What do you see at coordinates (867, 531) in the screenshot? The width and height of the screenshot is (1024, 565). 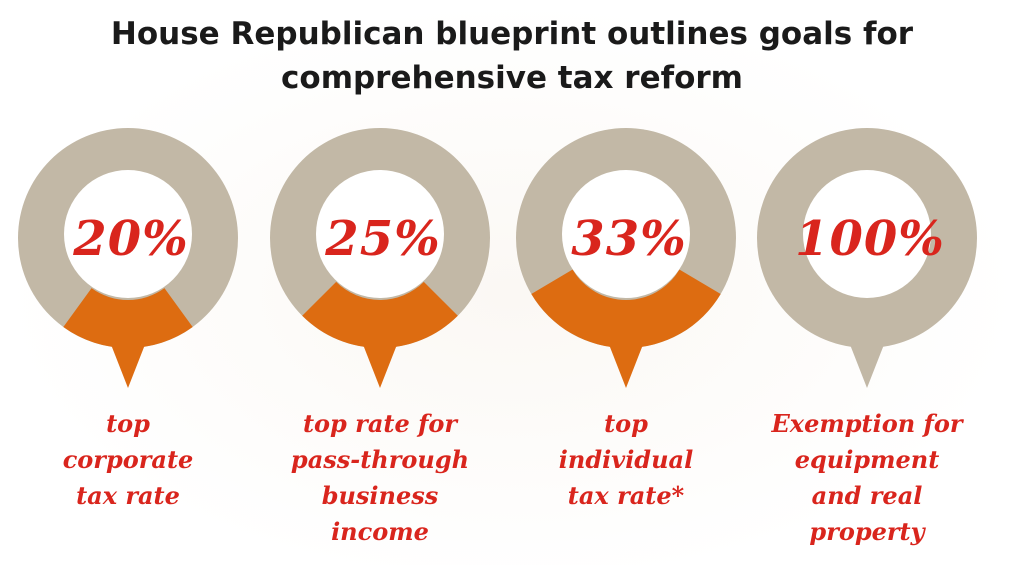 I see `caption-line: property` at bounding box center [867, 531].